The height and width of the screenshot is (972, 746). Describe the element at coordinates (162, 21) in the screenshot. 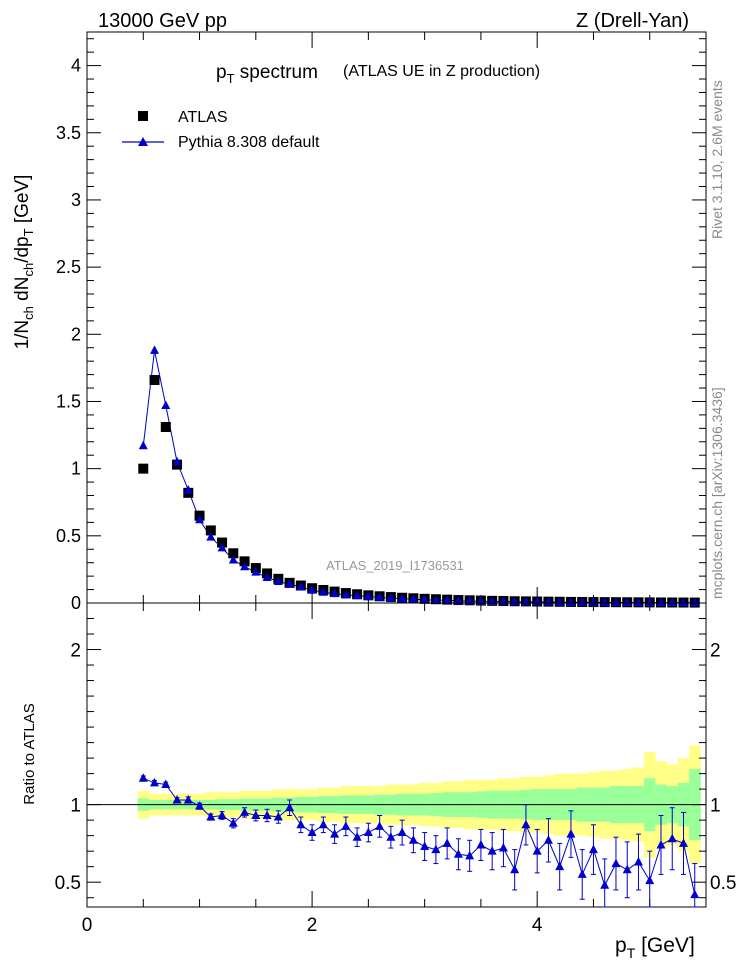

I see `header-left: 13000 GeV pp` at that location.